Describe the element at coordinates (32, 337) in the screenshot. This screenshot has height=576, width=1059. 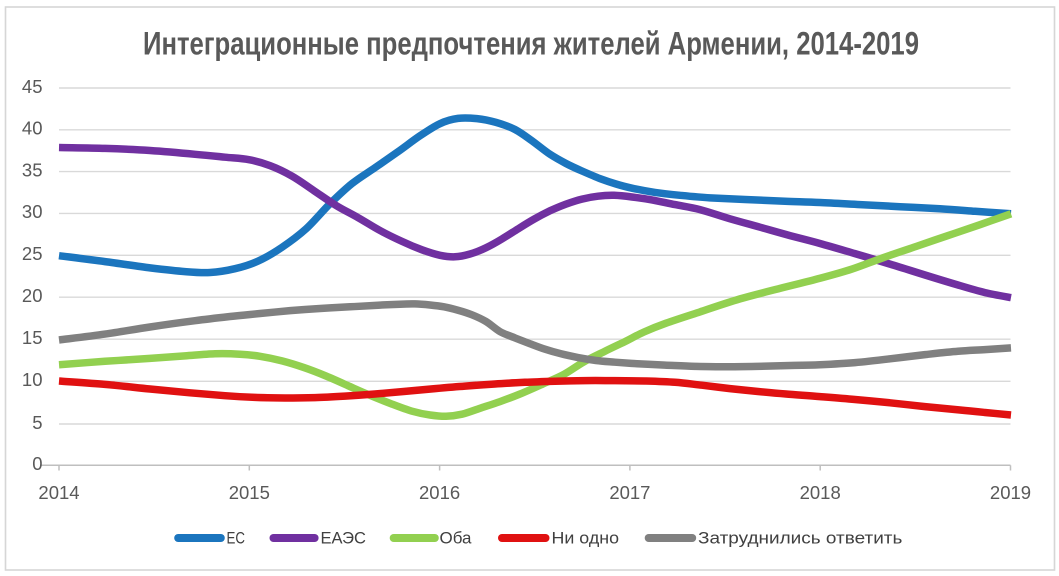
I see `svg-text: 15` at that location.